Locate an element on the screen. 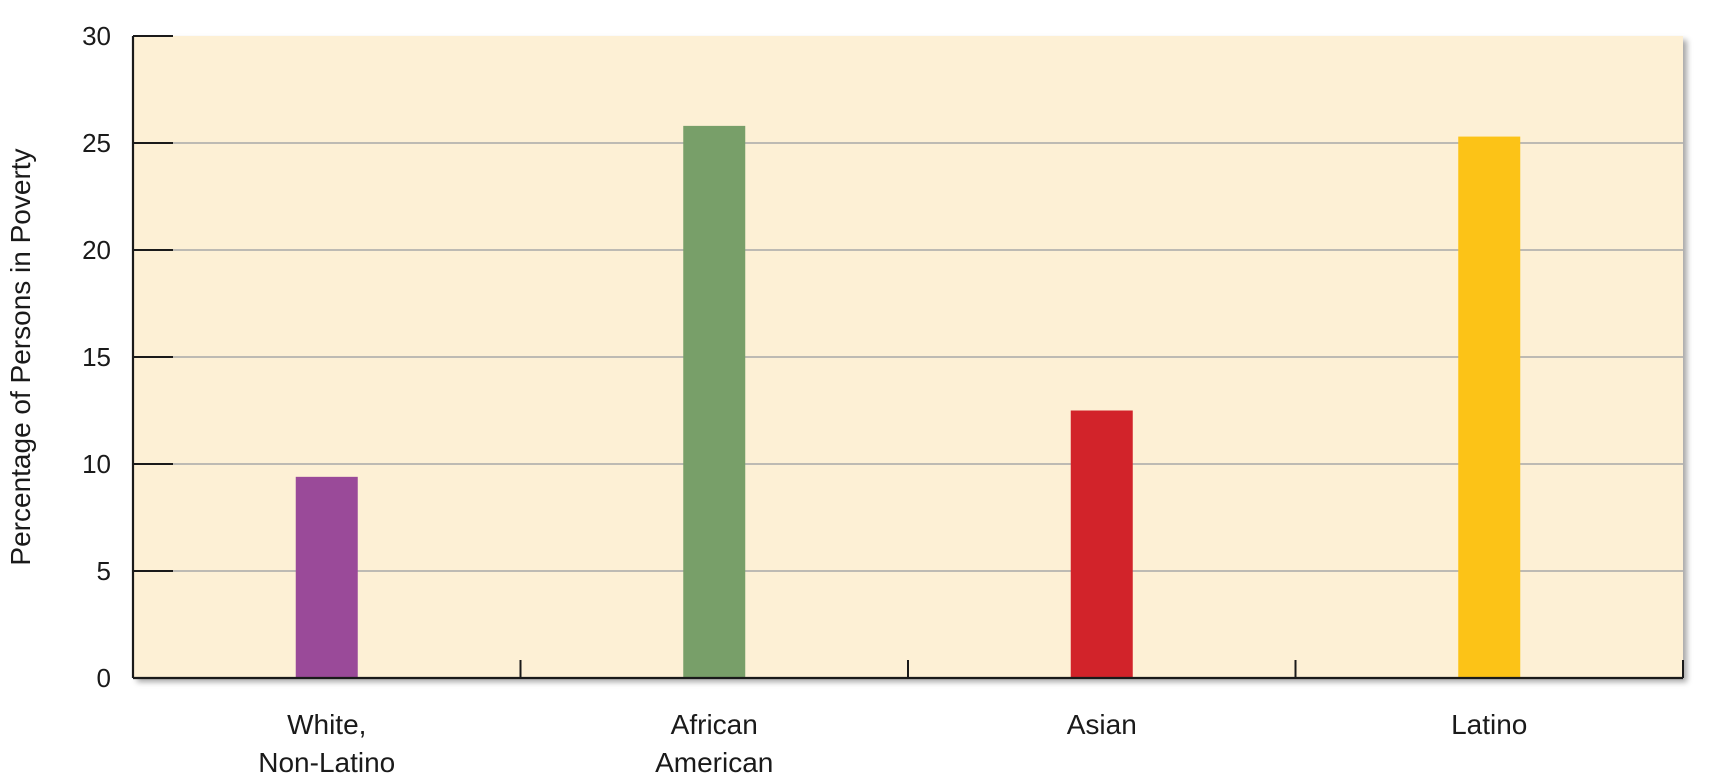  y-tick-label: 25 is located at coordinates (96, 143).